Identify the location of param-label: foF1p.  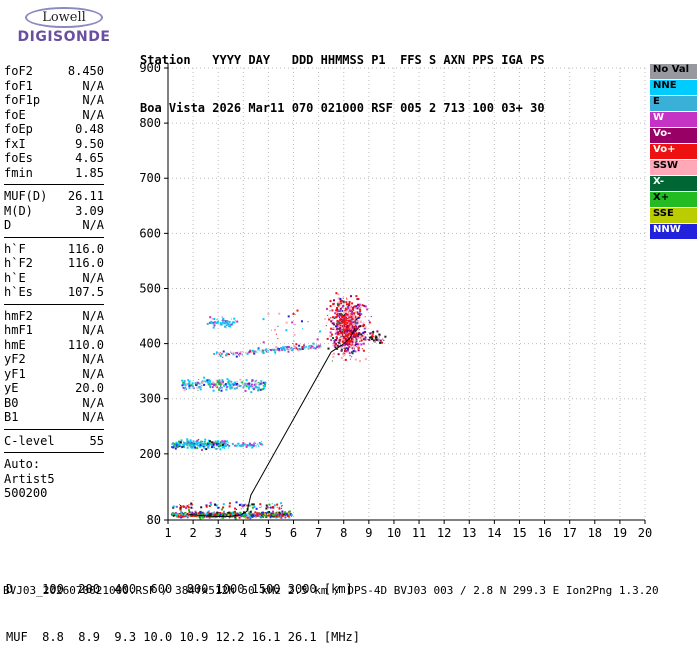
(22, 100).